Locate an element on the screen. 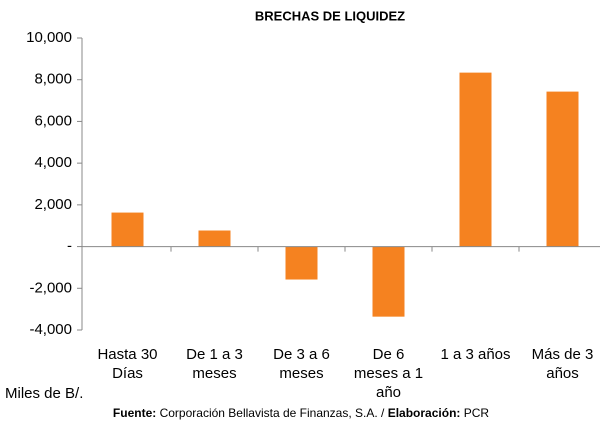  x-tick-label: De 6 meses a 1 año is located at coordinates (388, 373).